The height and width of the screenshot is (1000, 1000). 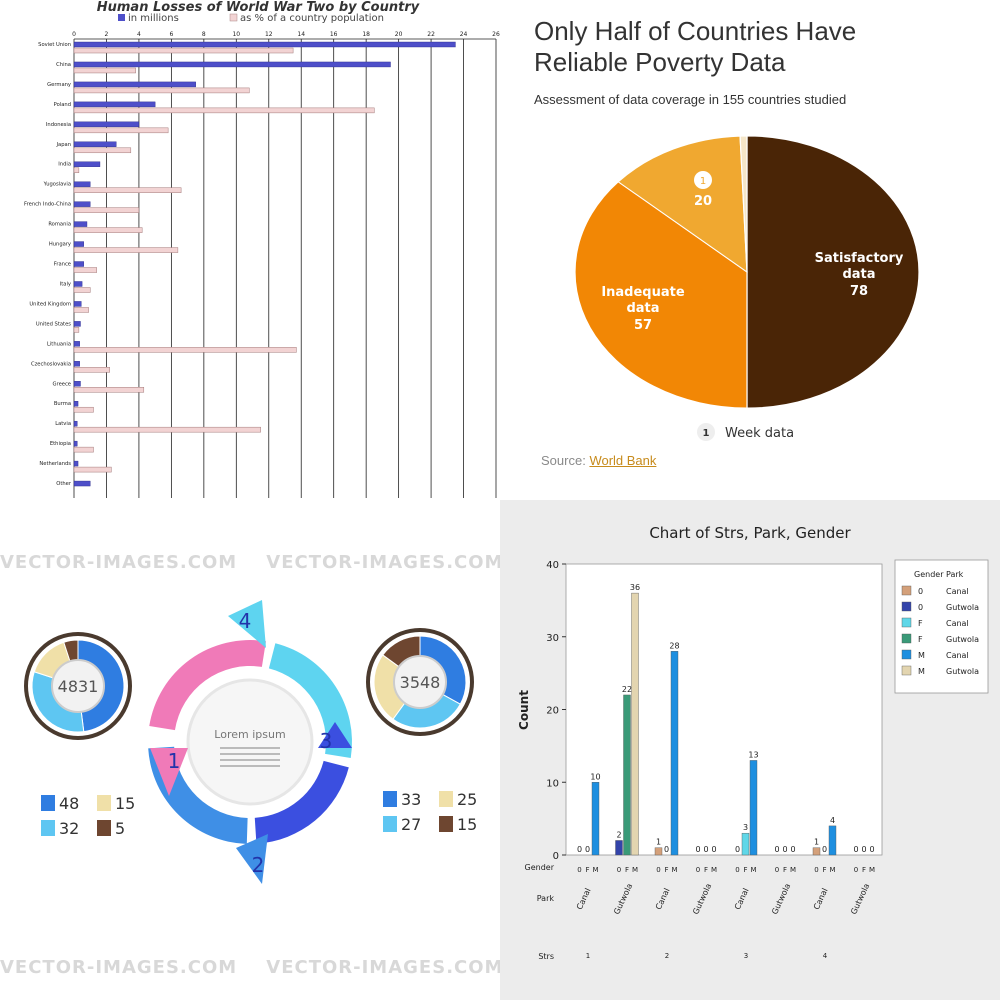 I want to click on legend-header-park: Park, so click(x=955, y=574).